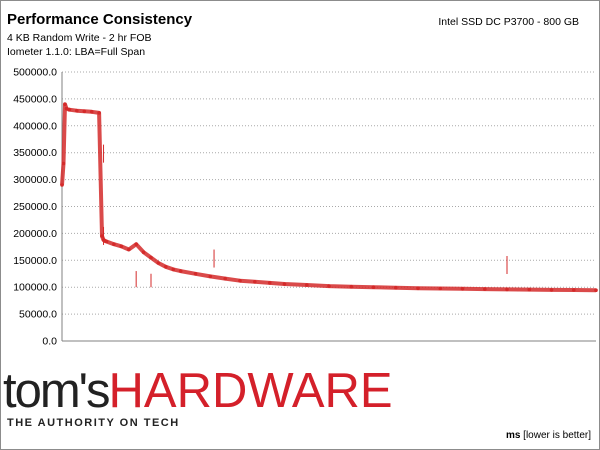 The width and height of the screenshot is (600, 450). Describe the element at coordinates (49, 342) in the screenshot. I see `y-tick-label: 0.0` at that location.